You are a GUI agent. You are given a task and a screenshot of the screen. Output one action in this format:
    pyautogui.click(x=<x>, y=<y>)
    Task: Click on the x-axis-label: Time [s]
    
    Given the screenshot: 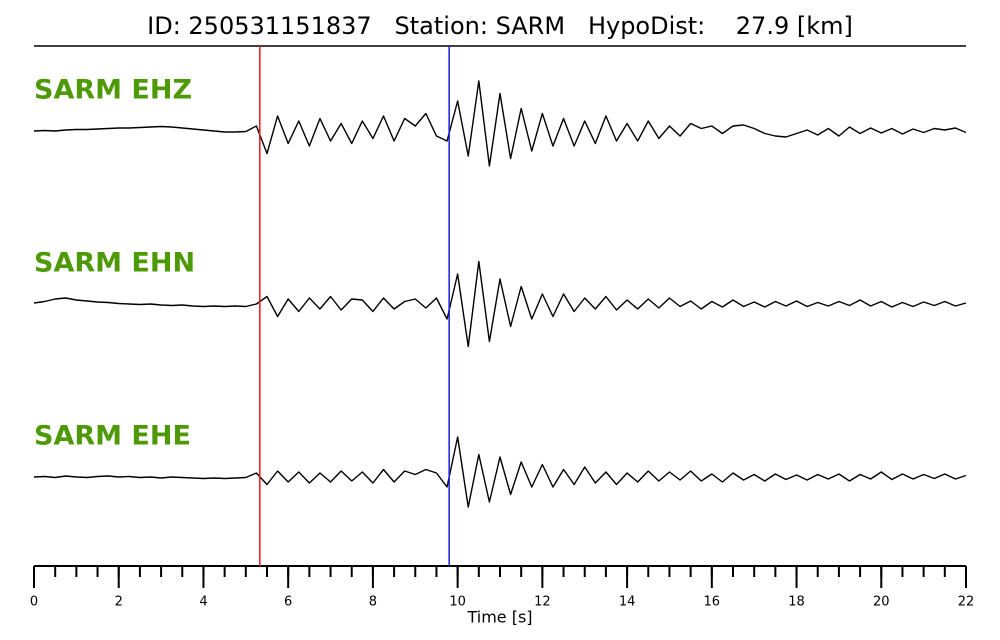 What is the action you would take?
    pyautogui.click(x=499, y=617)
    